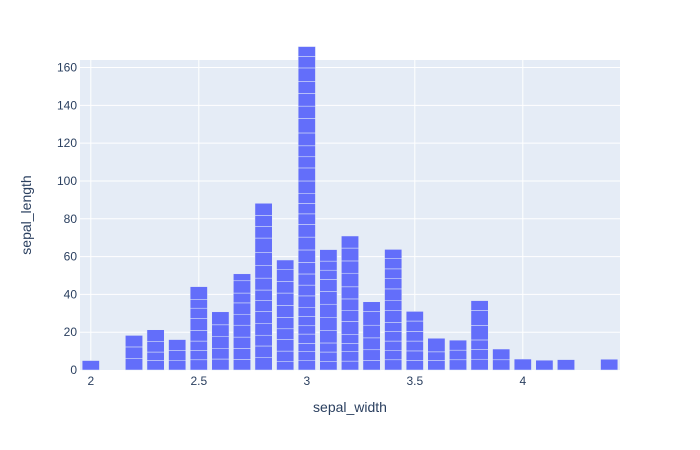 Image resolution: width=700 pixels, height=450 pixels. I want to click on y-tick-label: 0, so click(73, 370).